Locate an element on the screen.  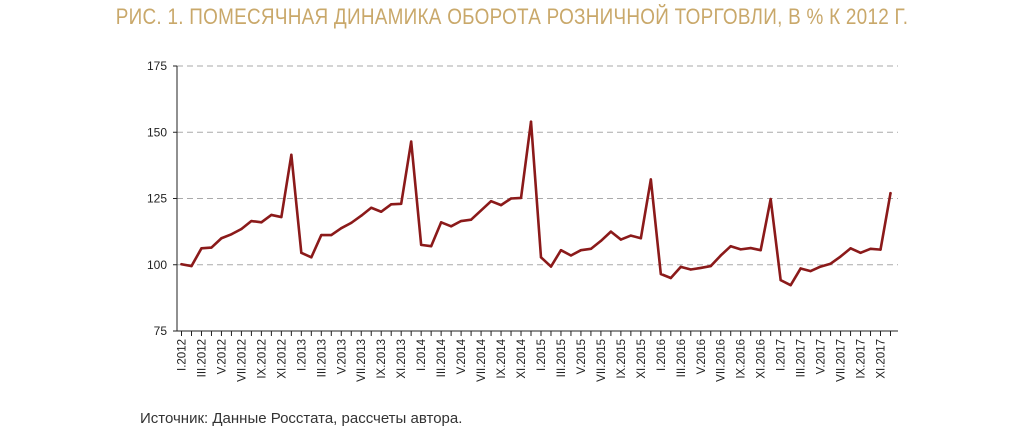
y-tick-label: 175 is located at coordinates (157, 66).